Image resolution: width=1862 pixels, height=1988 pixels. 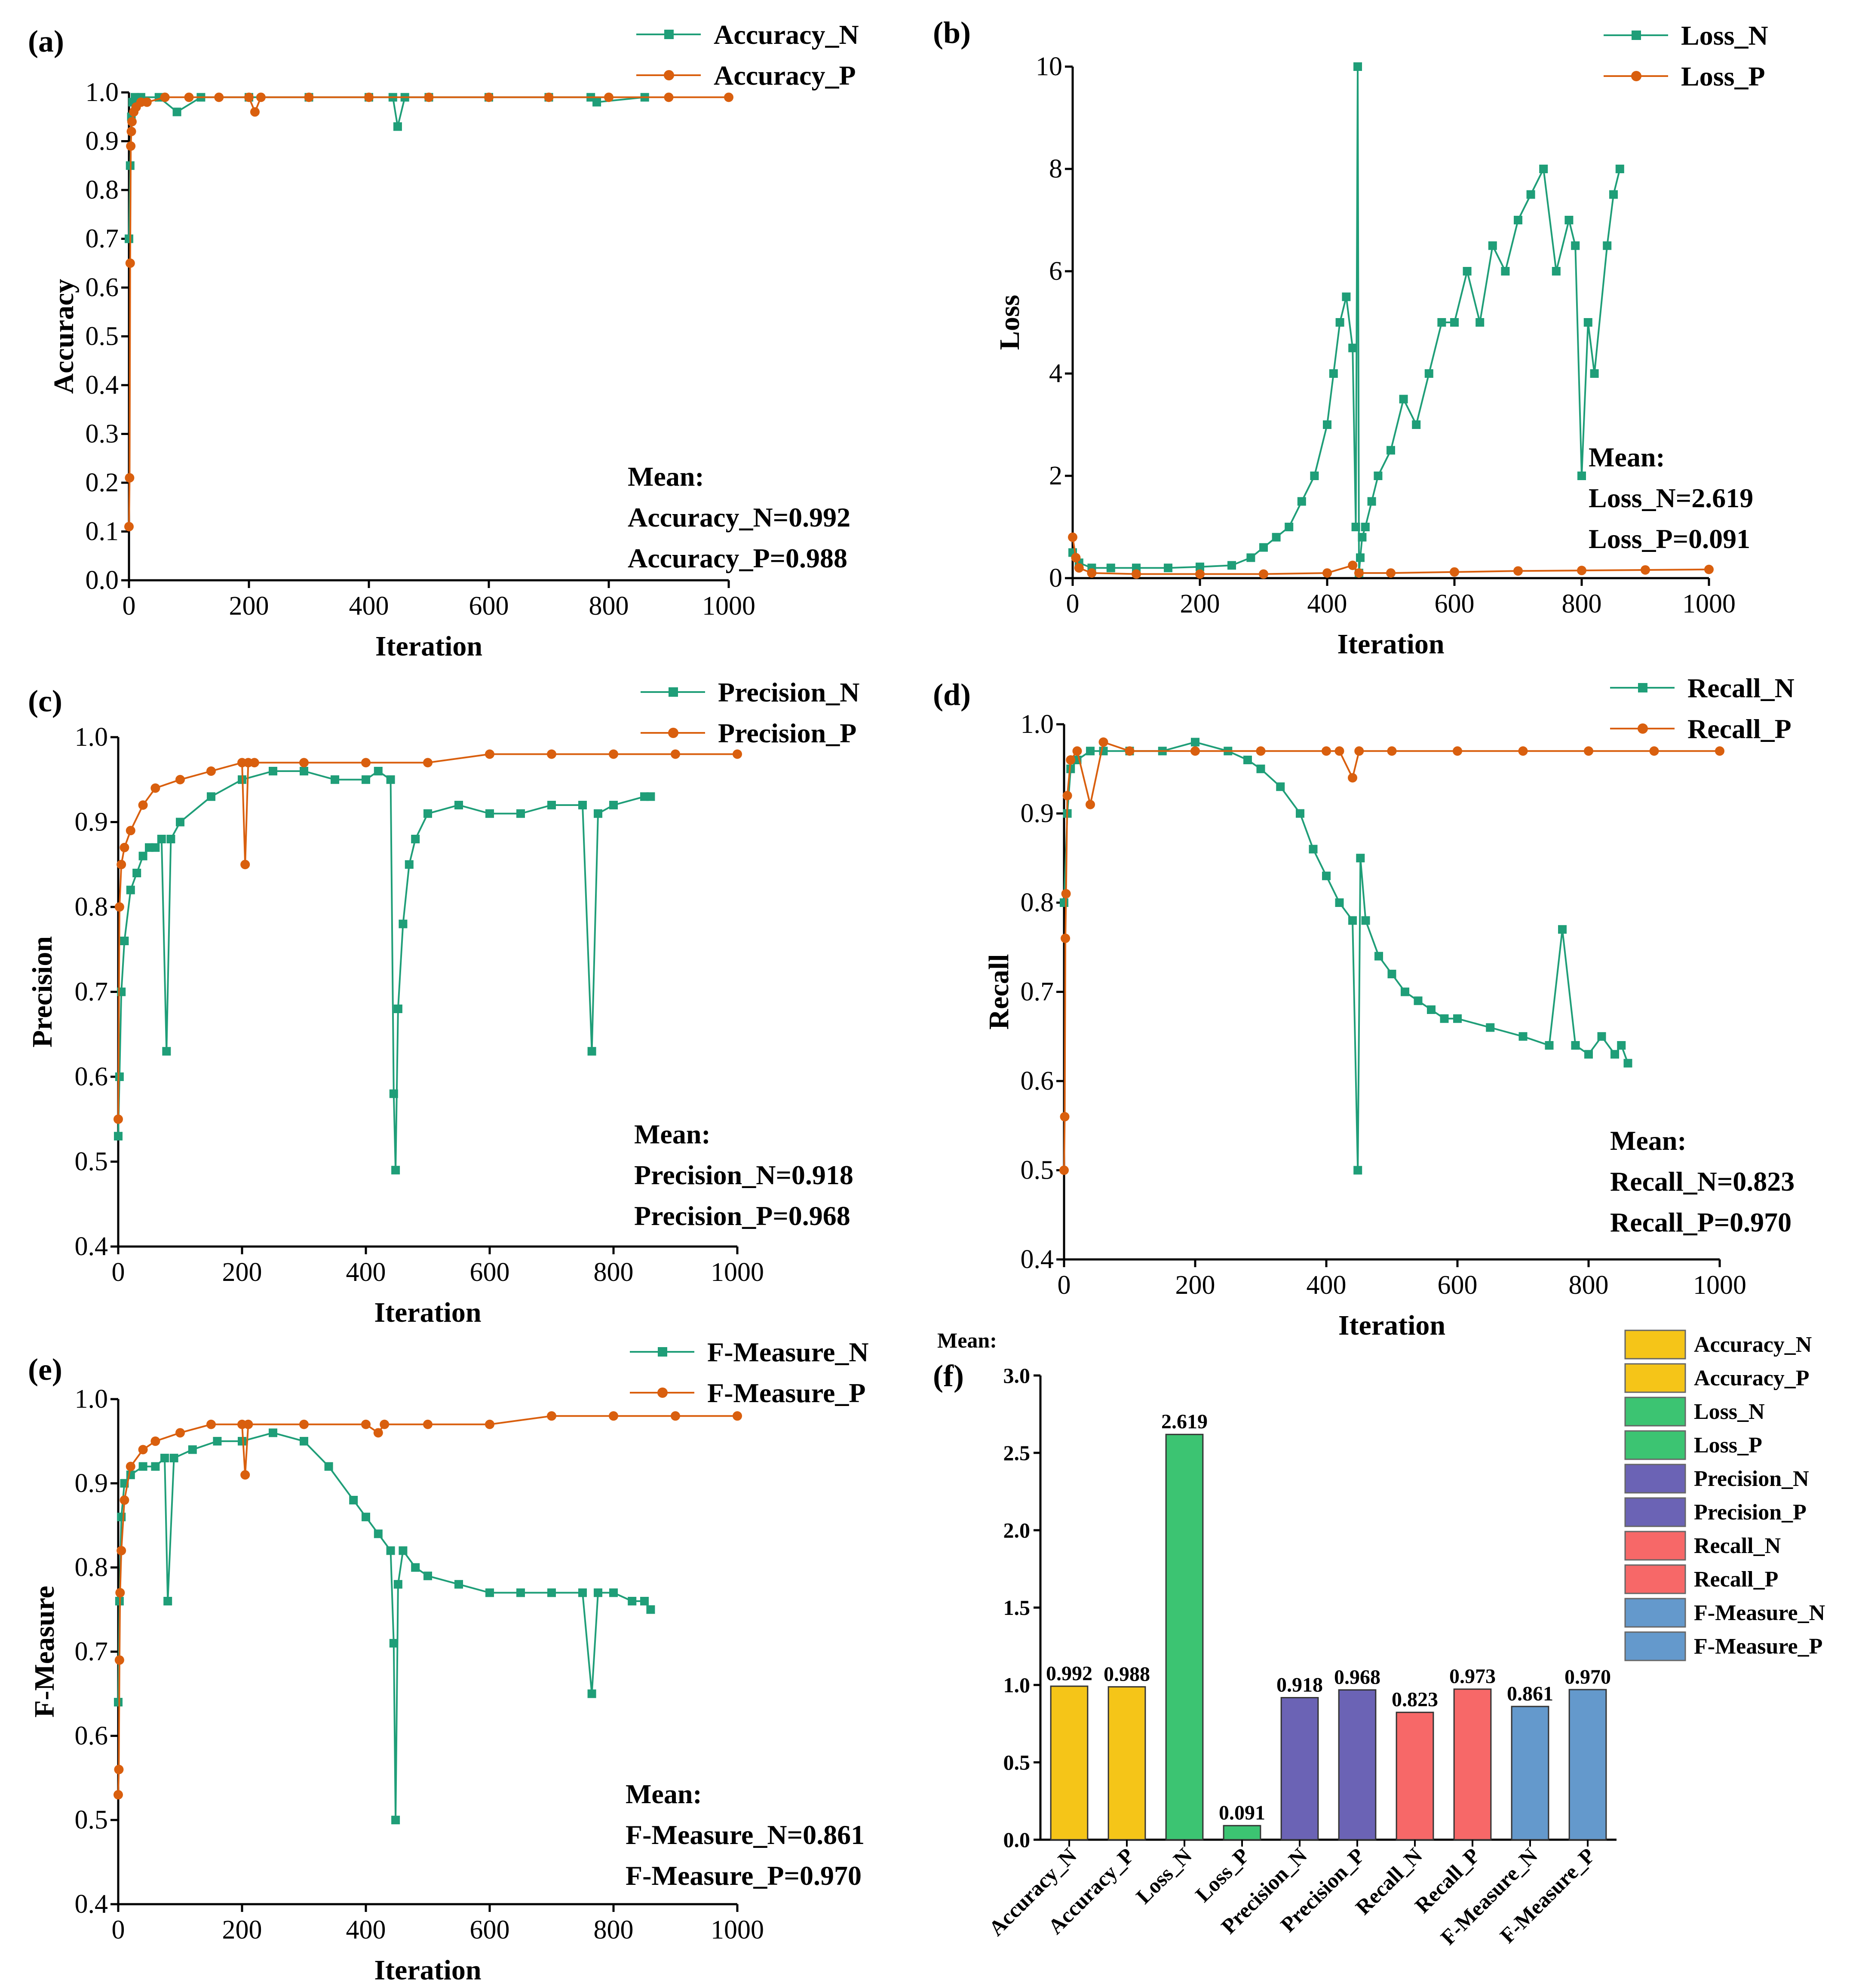 What do you see at coordinates (745, 1835) in the screenshot?
I see `mean-value: F-Measure_N=0.861` at bounding box center [745, 1835].